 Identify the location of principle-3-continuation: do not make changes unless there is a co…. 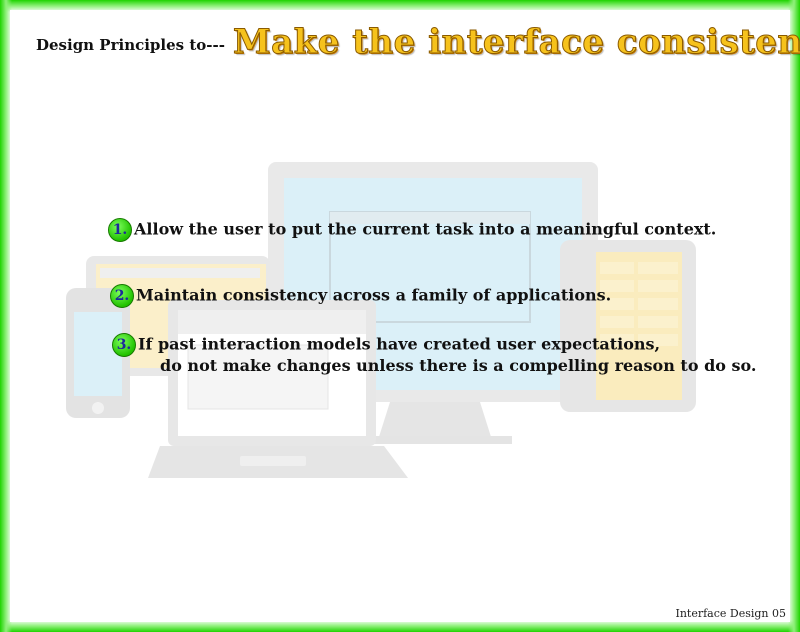
(458, 365).